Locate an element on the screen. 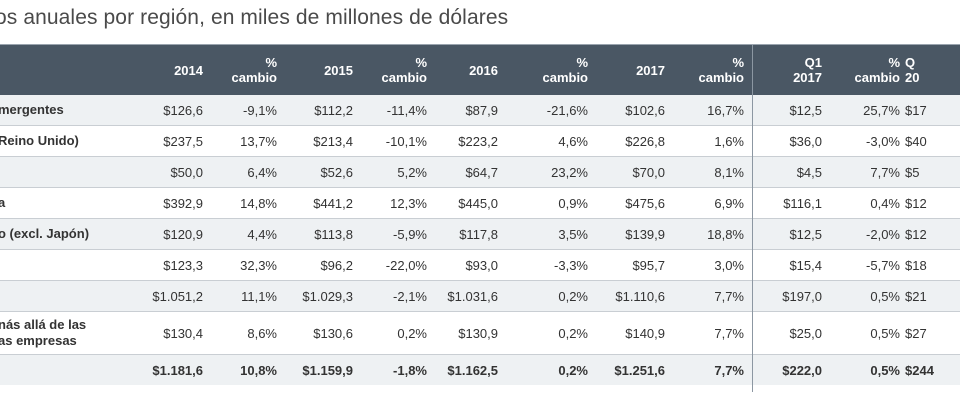 The width and height of the screenshot is (960, 400). total-cell: -1,8% is located at coordinates (410, 370).